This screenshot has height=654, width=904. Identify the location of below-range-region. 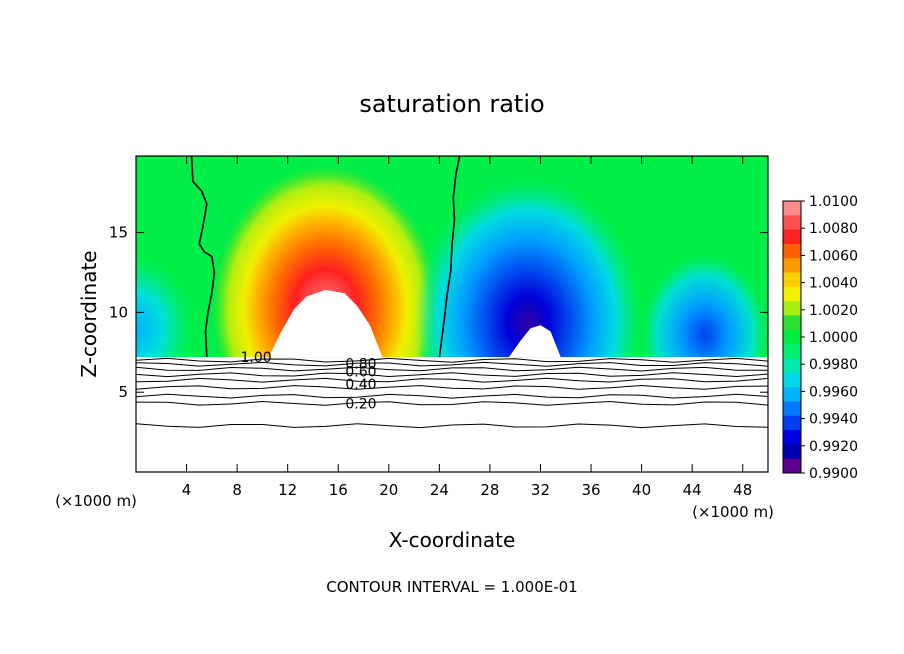
(534, 341).